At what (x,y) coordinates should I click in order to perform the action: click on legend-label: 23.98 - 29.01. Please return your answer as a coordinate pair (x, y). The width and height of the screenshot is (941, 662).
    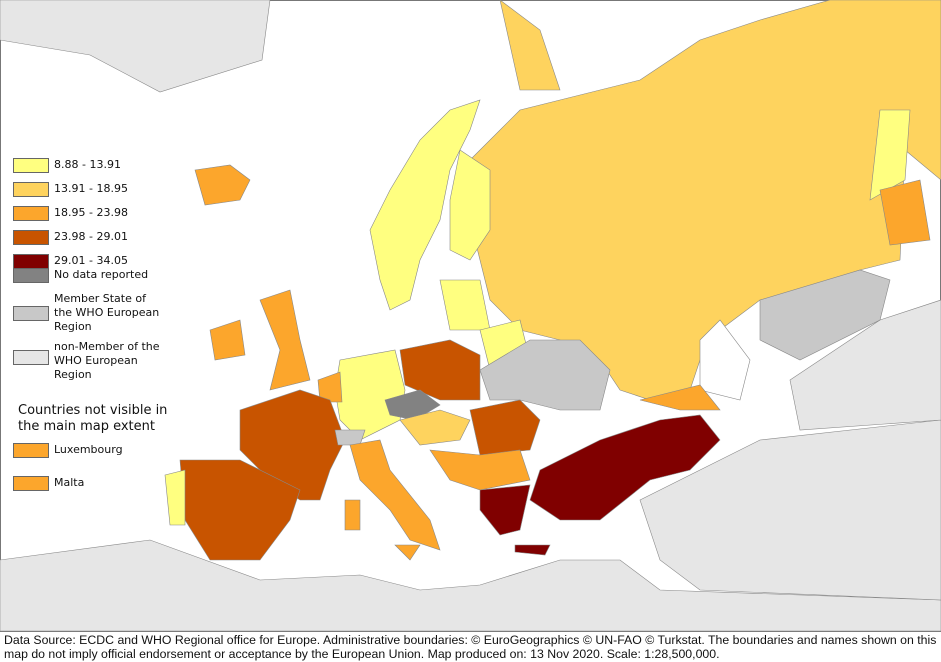
    Looking at the image, I should click on (91, 236).